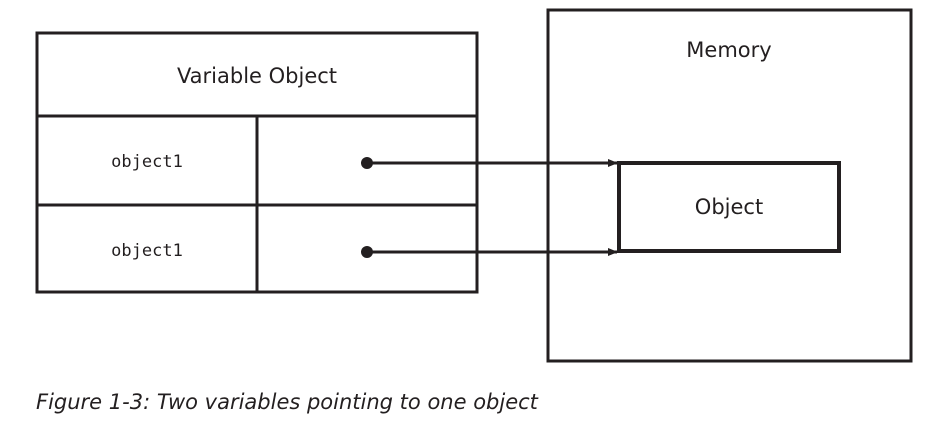  Describe the element at coordinates (257, 76) in the screenshot. I see `variable-object-title: Variable Object` at that location.